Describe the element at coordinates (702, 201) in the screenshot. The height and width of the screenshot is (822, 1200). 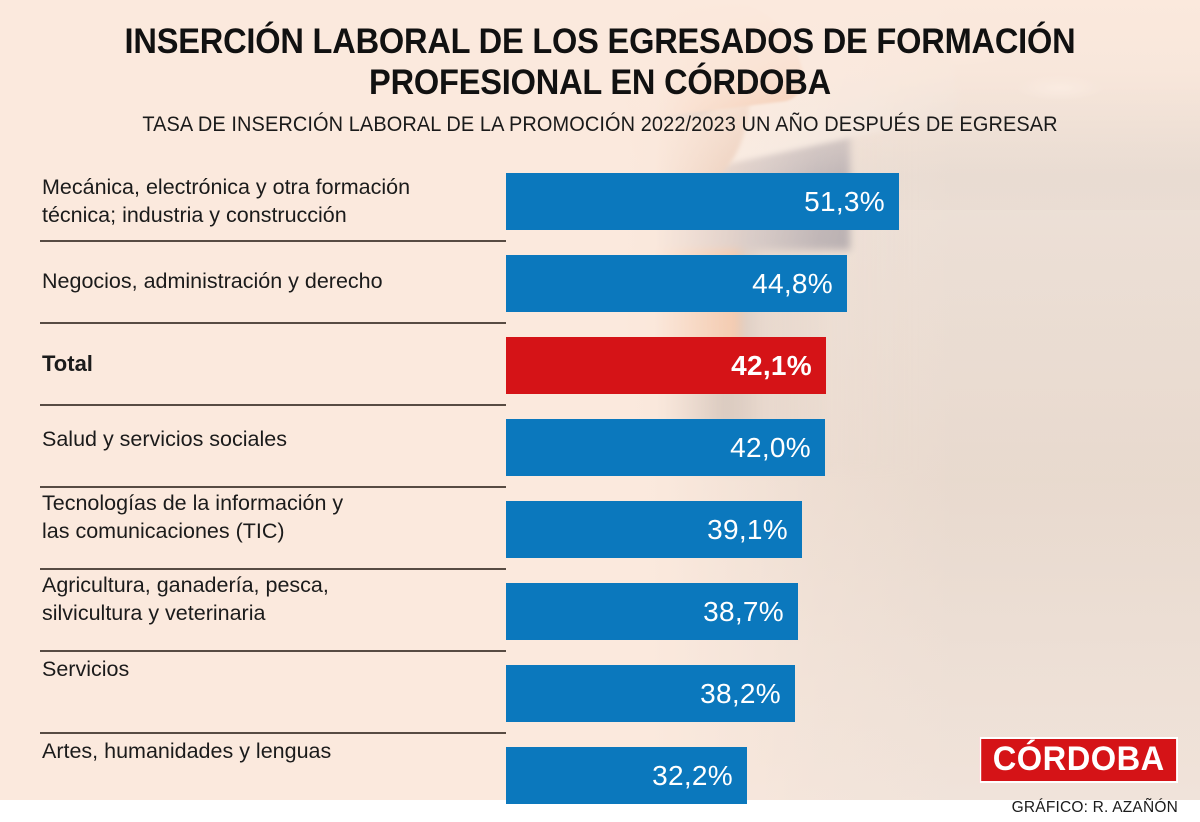
I see `bar: 51,3%` at that location.